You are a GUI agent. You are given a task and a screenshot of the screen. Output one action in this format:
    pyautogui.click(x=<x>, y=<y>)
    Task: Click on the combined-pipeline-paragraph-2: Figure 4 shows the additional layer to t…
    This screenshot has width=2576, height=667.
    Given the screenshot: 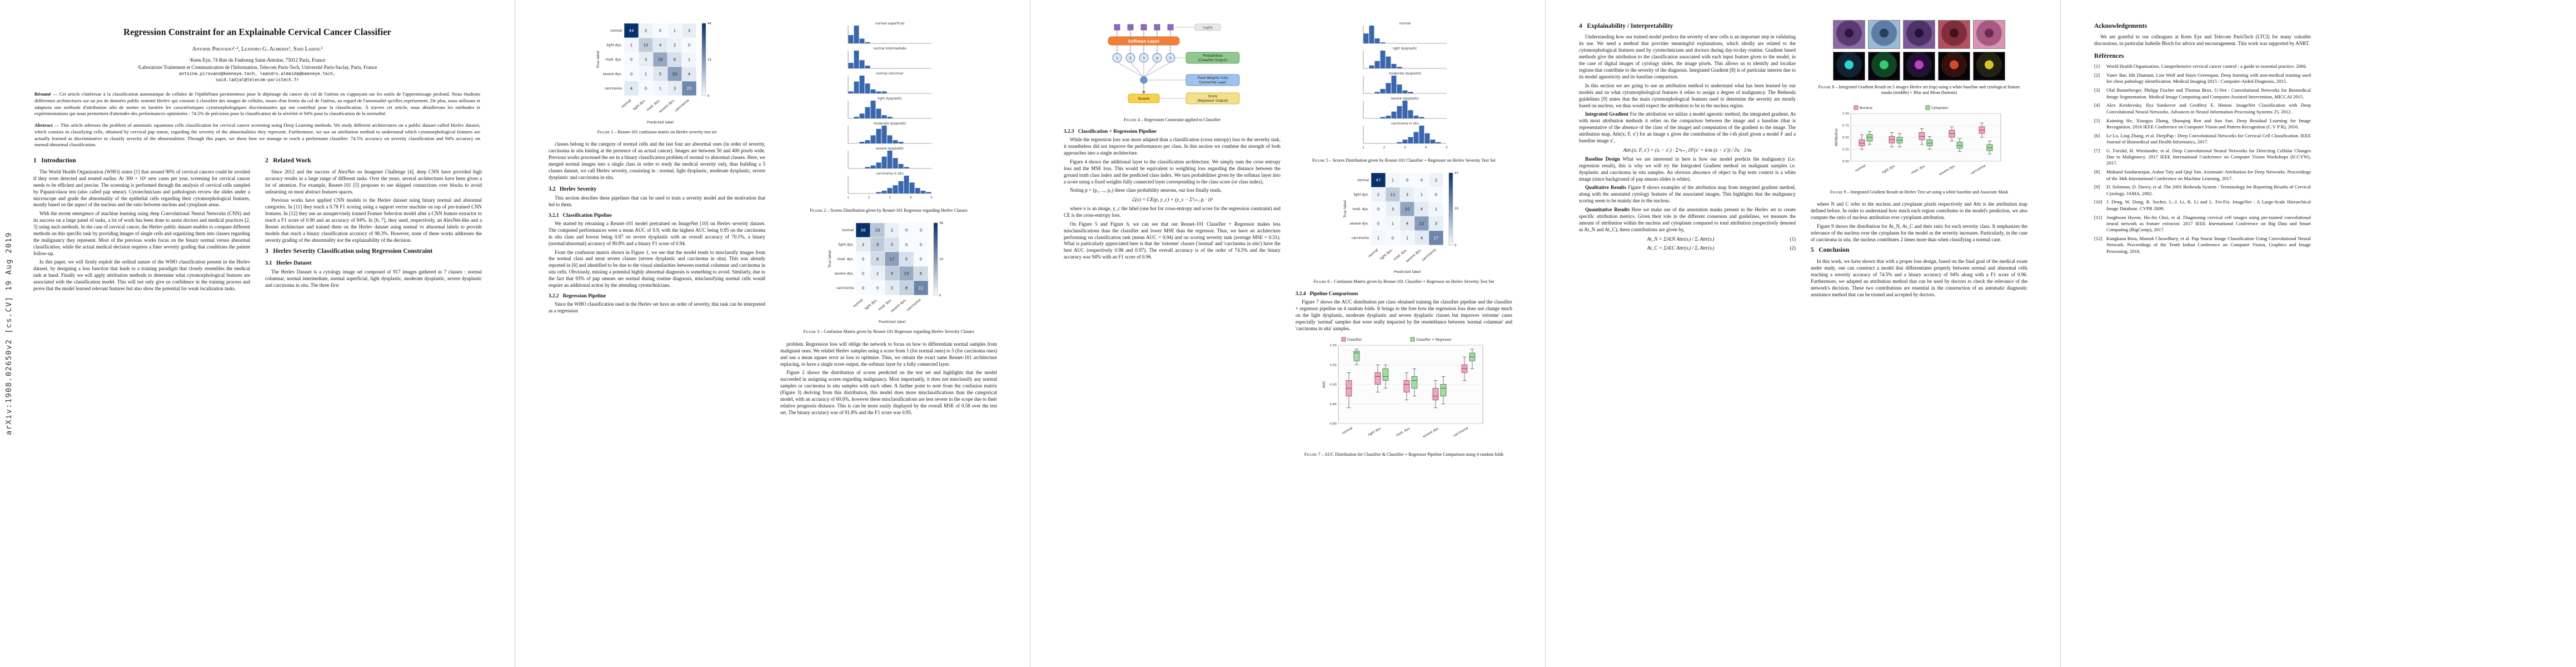 What is the action you would take?
    pyautogui.click(x=1172, y=171)
    